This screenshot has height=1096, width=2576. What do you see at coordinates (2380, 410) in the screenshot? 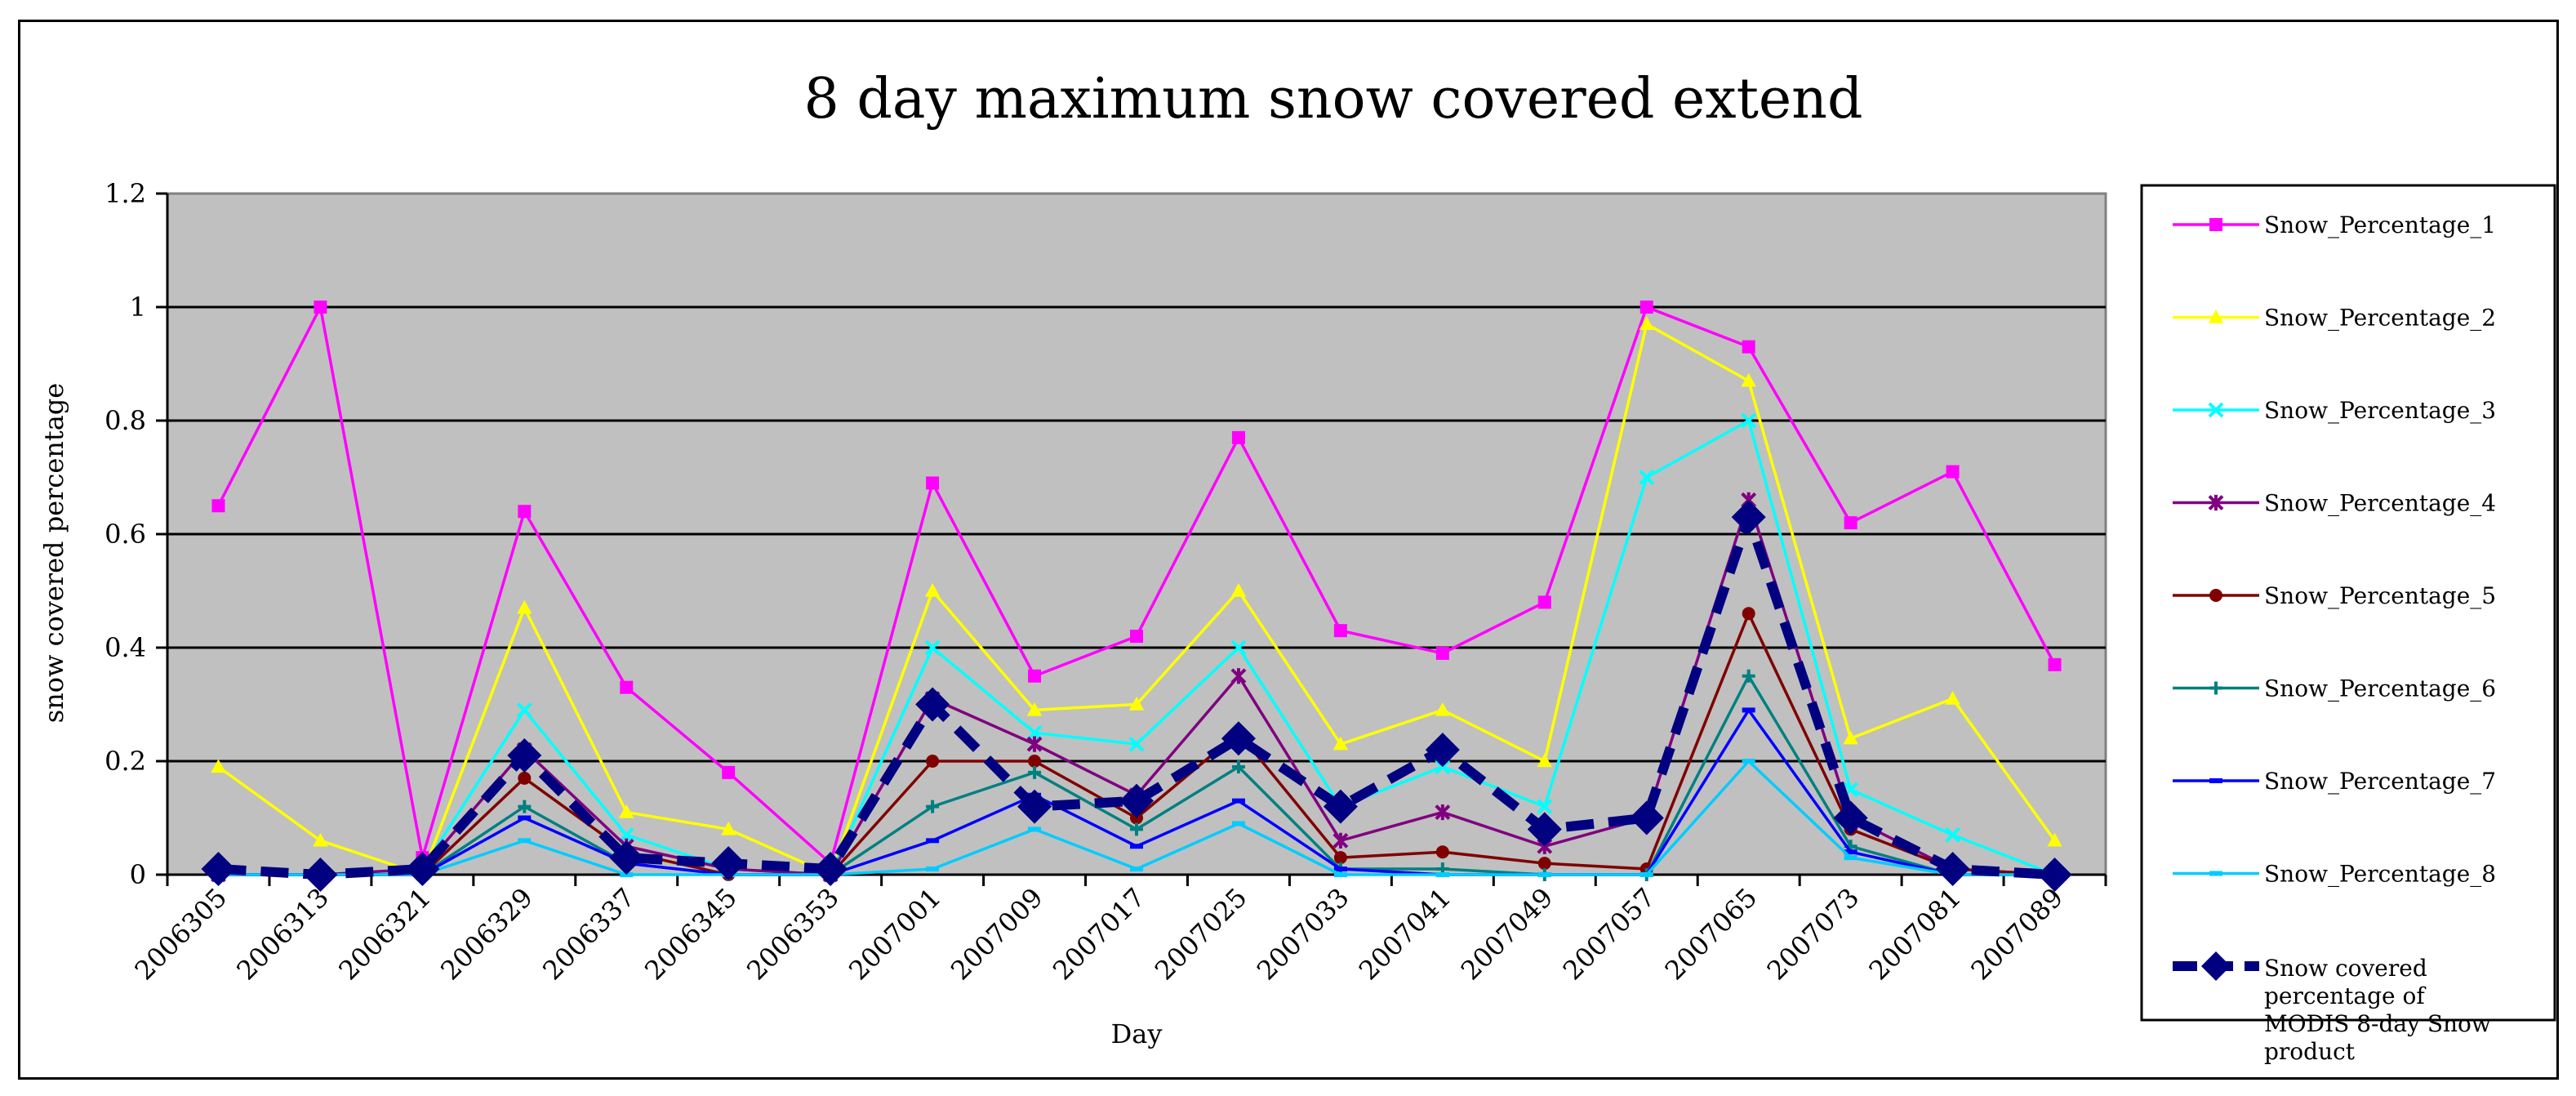
I see `legend-label: Snow_Percentage_3` at bounding box center [2380, 410].